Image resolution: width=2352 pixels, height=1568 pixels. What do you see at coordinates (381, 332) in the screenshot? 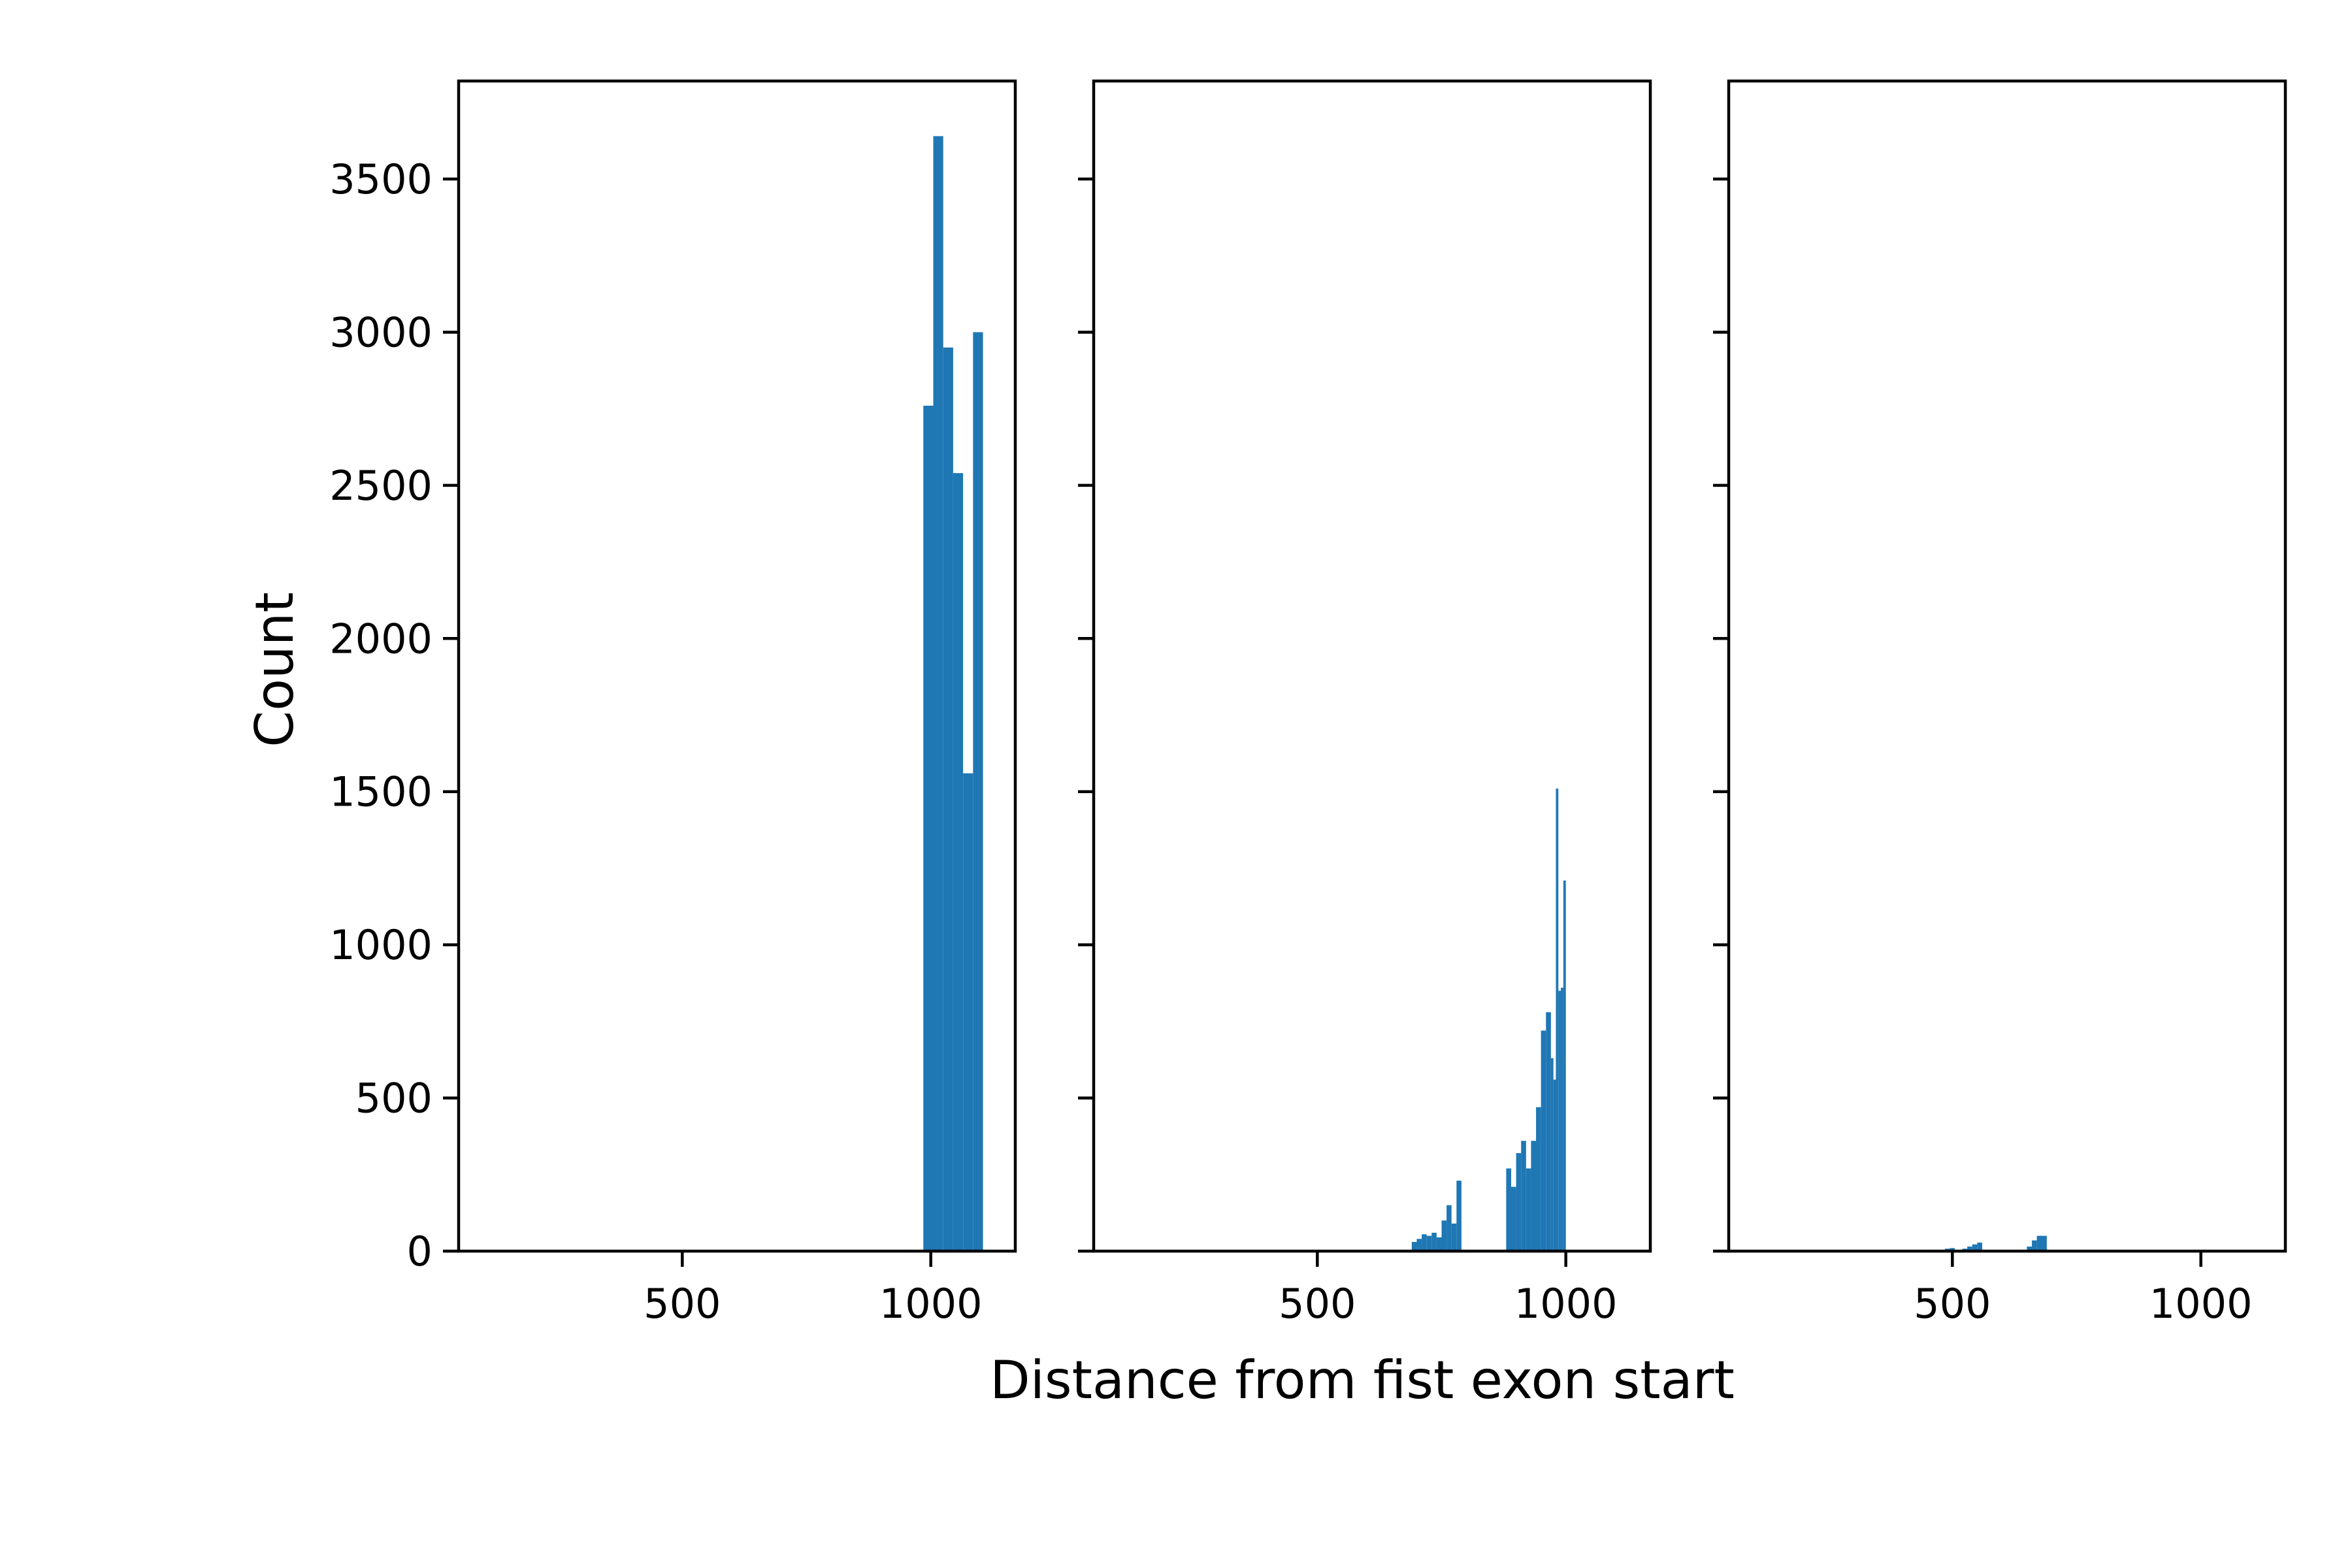
I see `y-tick-label: 3000` at bounding box center [381, 332].